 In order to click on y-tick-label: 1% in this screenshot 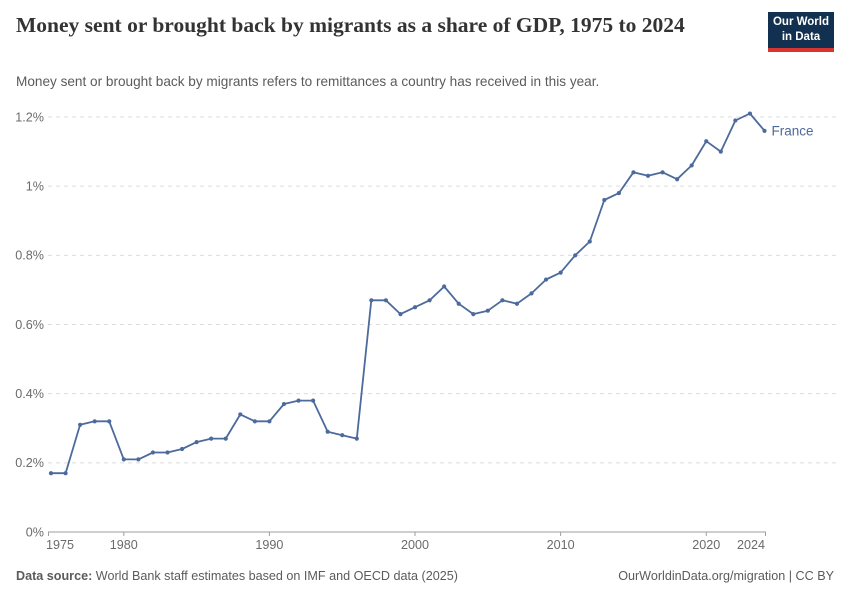, I will do `click(35, 186)`.